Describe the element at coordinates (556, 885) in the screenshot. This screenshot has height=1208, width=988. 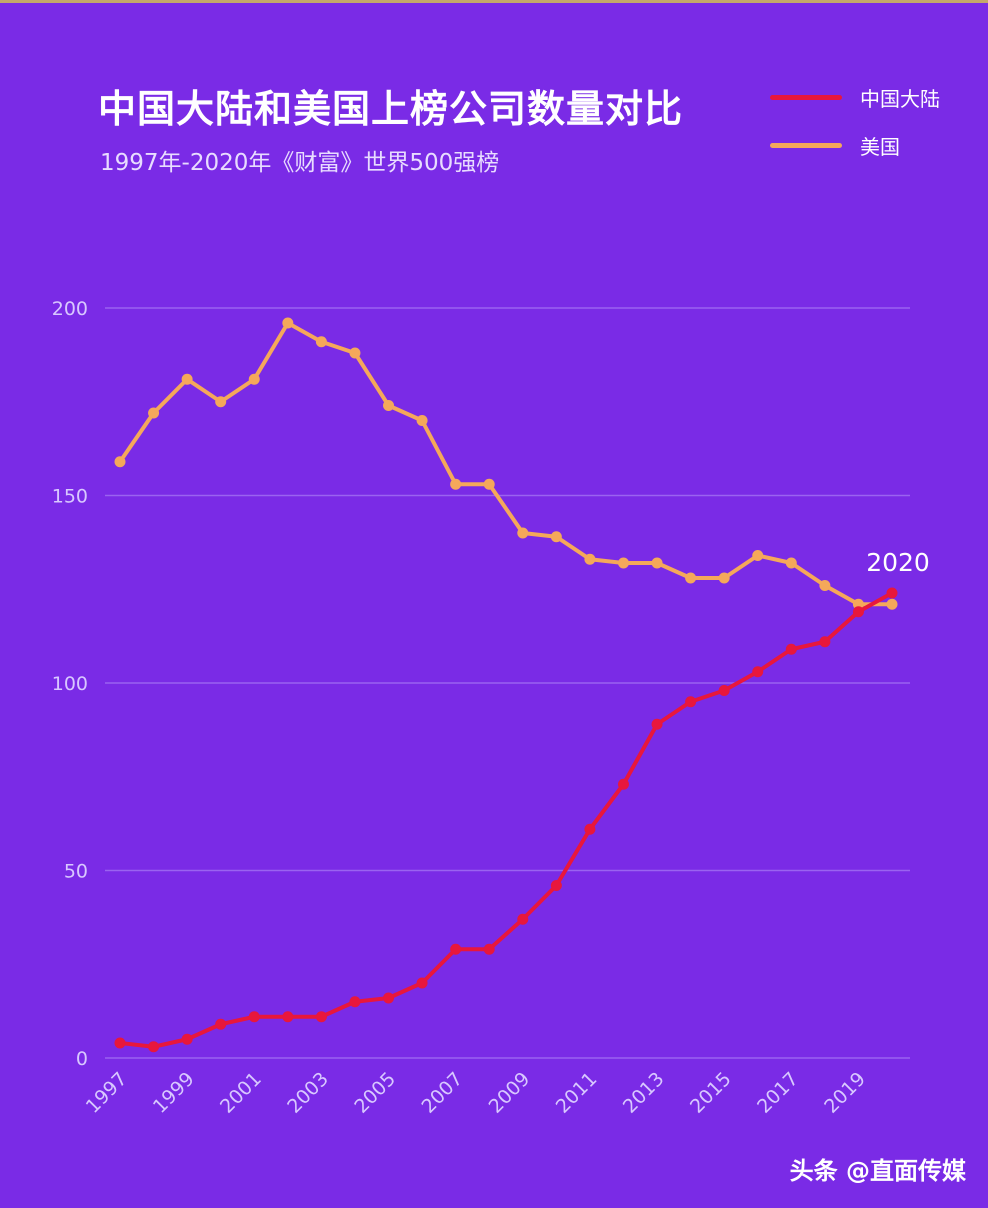
I see `data-point-china-2010` at that location.